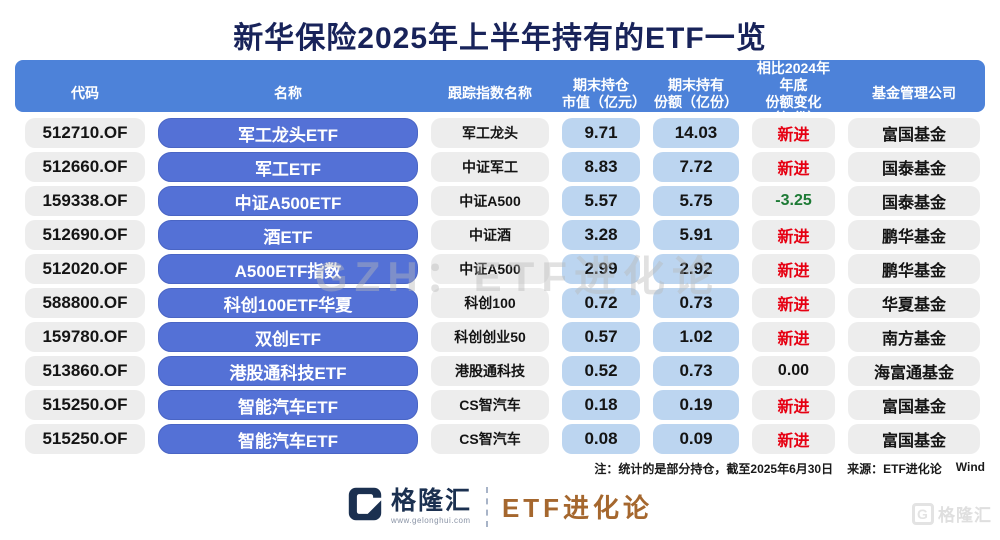  Describe the element at coordinates (923, 513) in the screenshot. I see `corner-watermark-g-icon: G` at that location.